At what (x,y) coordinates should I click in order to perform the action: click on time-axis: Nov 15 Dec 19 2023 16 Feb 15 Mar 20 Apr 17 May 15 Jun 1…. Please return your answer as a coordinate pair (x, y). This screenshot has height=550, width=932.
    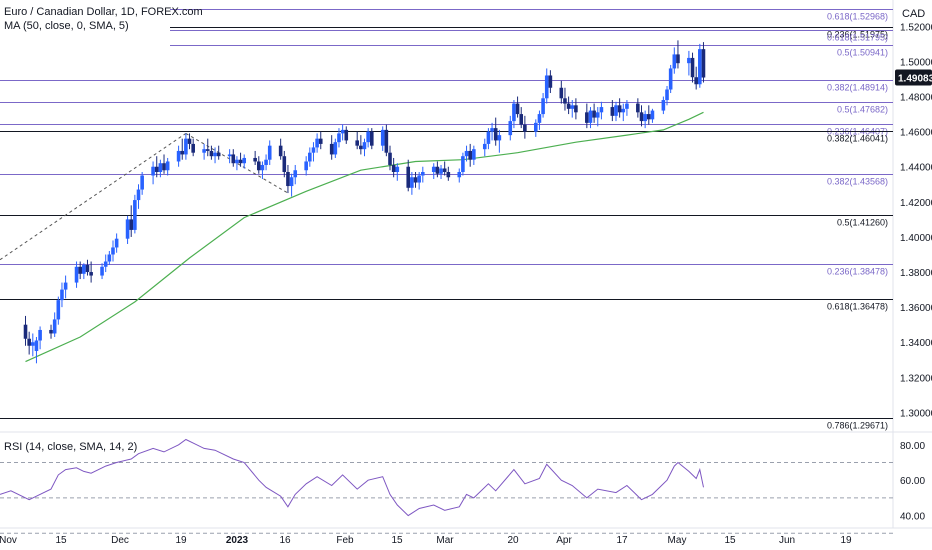
    Looking at the image, I should click on (426, 540).